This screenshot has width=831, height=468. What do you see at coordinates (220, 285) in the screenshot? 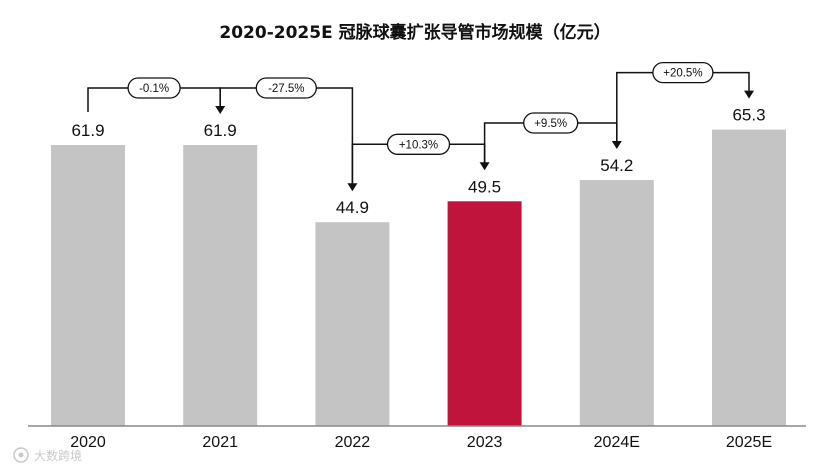
I see `bar-2021` at bounding box center [220, 285].